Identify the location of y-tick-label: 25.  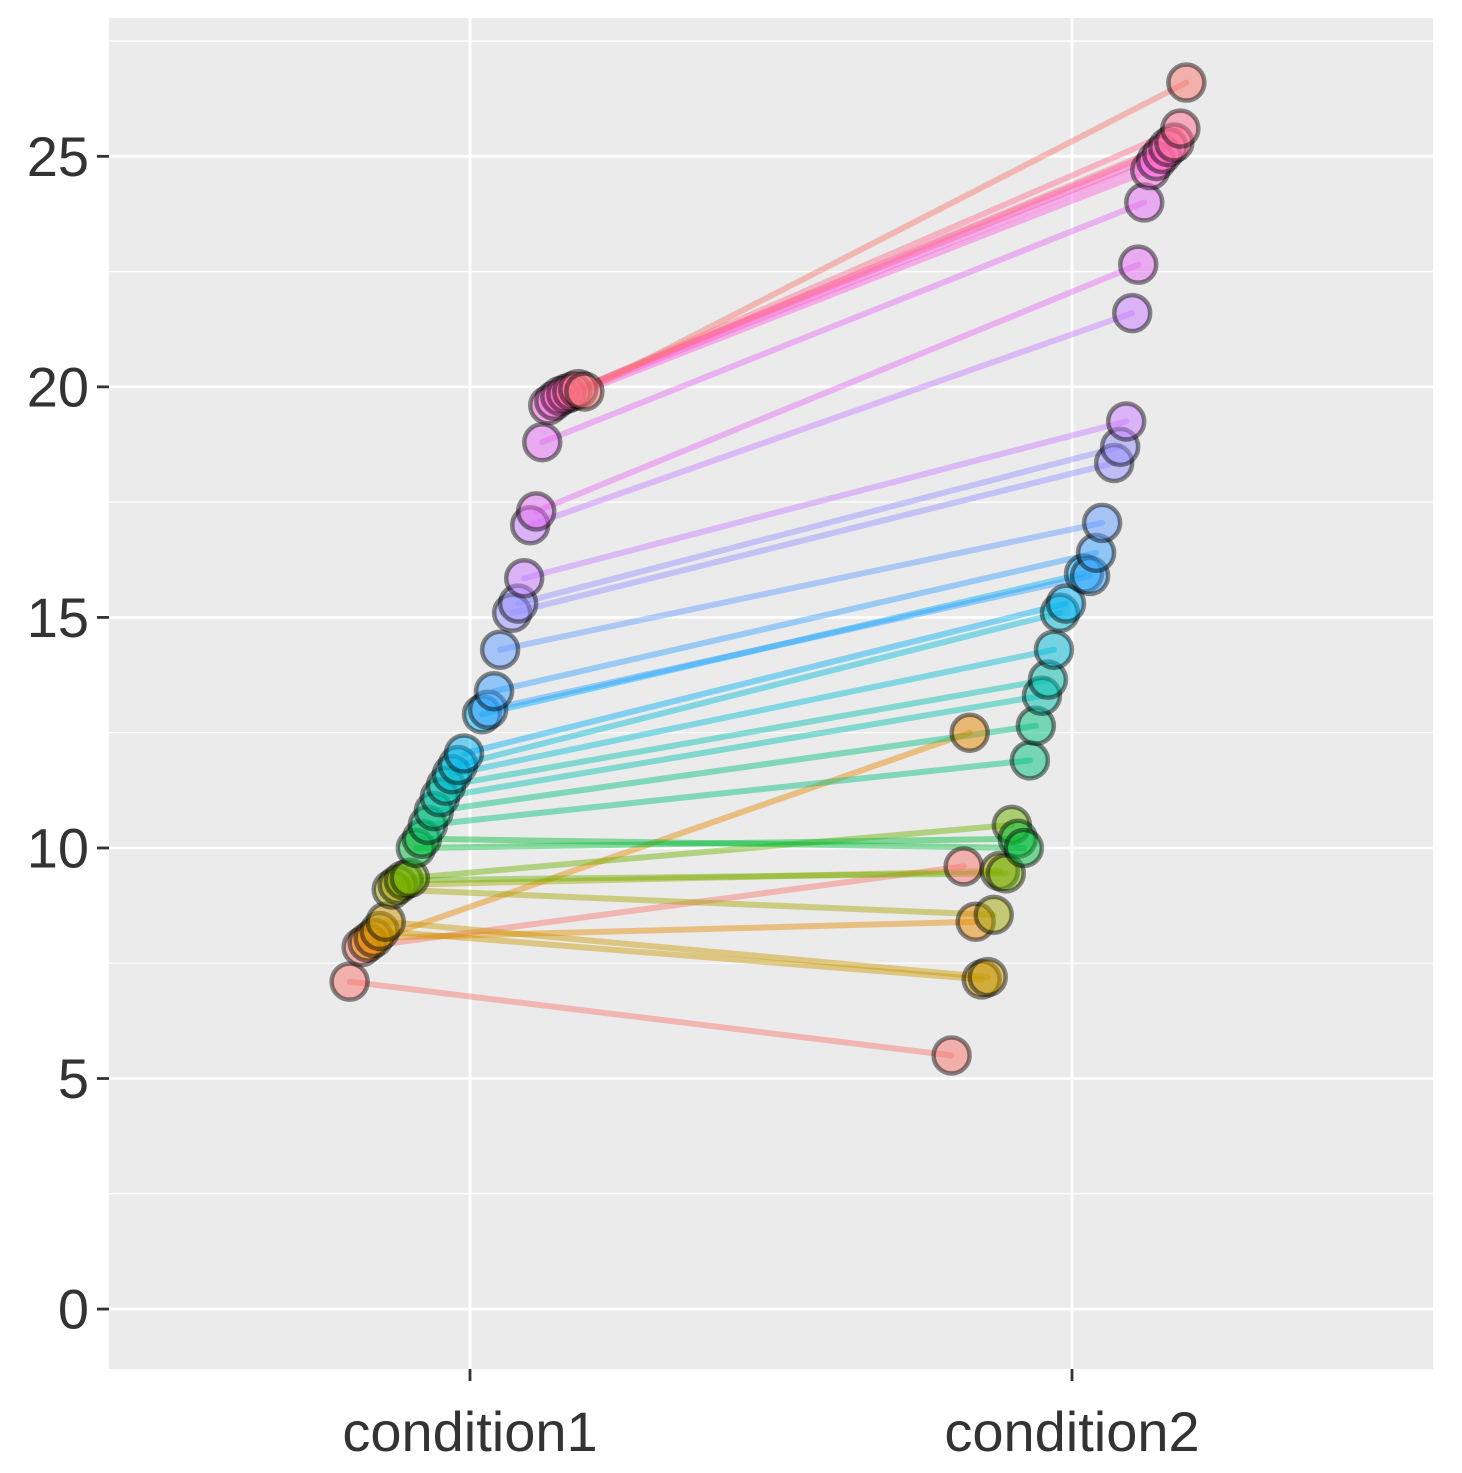
(58, 156).